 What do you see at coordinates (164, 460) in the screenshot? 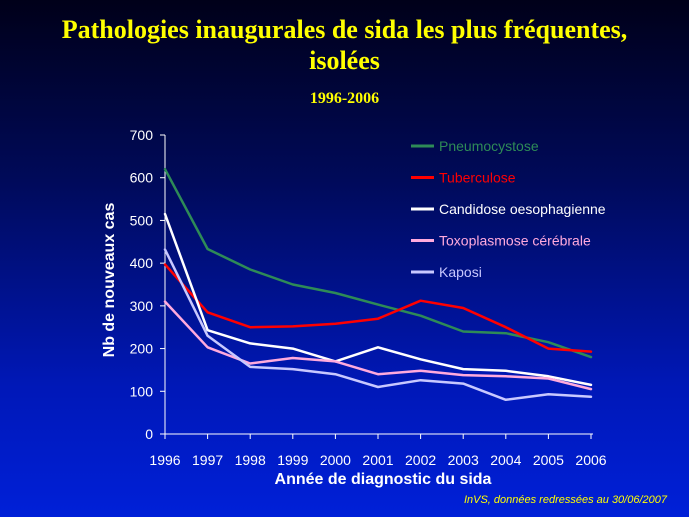
I see `x-tick-label: 1996` at bounding box center [164, 460].